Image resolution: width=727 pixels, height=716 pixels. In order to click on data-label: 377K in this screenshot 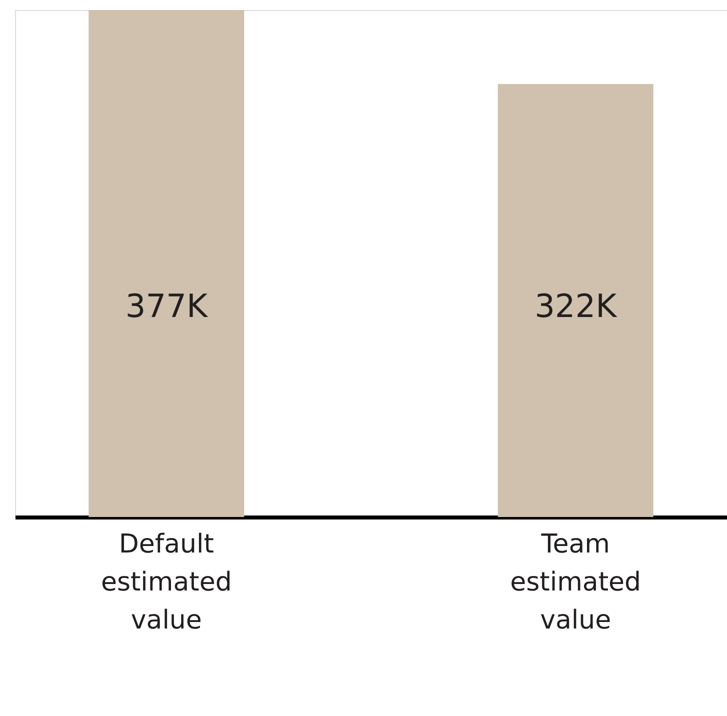, I will do `click(166, 306)`.